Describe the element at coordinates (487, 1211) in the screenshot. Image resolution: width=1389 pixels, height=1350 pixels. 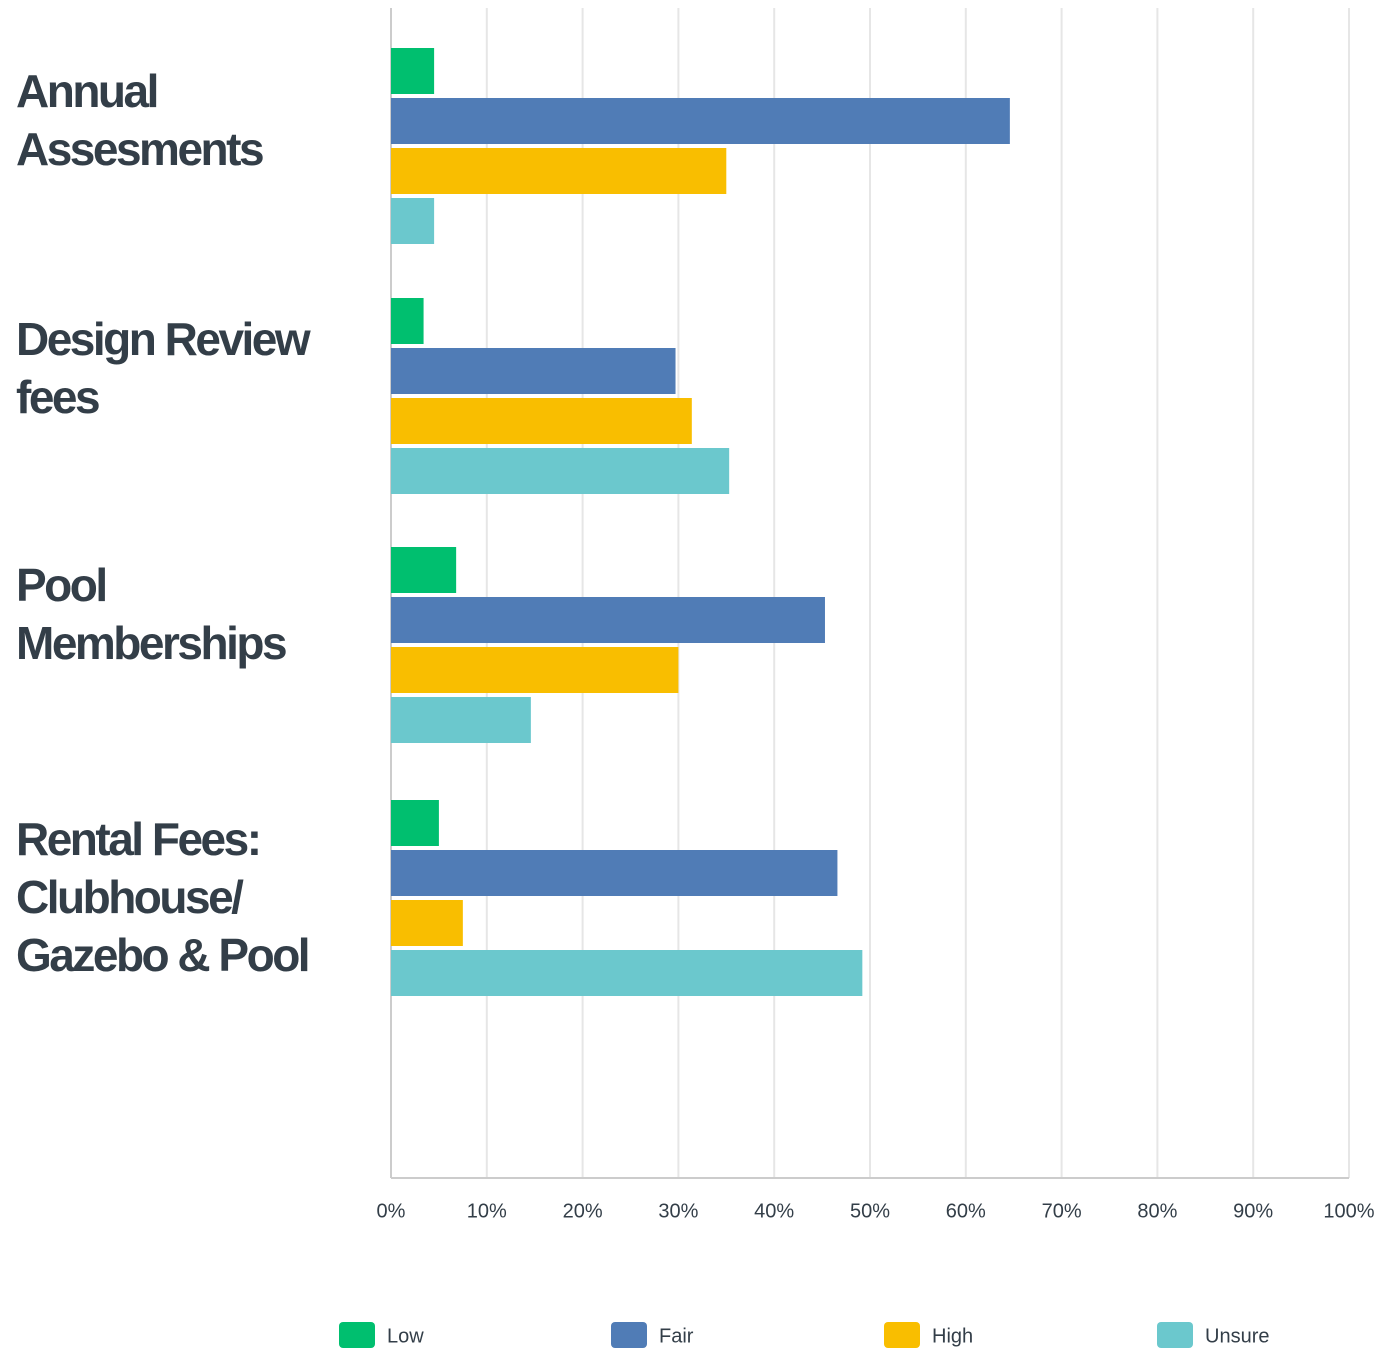
I see `x-tick-label: 10%` at that location.